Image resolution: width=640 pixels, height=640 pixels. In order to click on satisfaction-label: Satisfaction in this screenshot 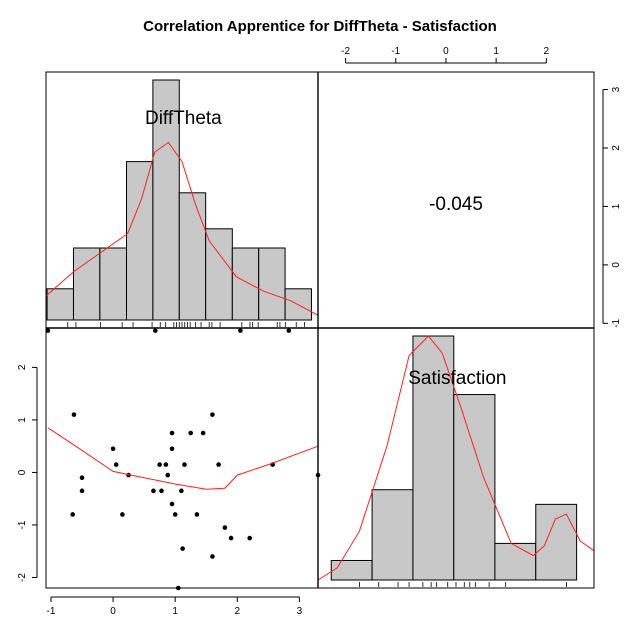, I will do `click(457, 378)`.